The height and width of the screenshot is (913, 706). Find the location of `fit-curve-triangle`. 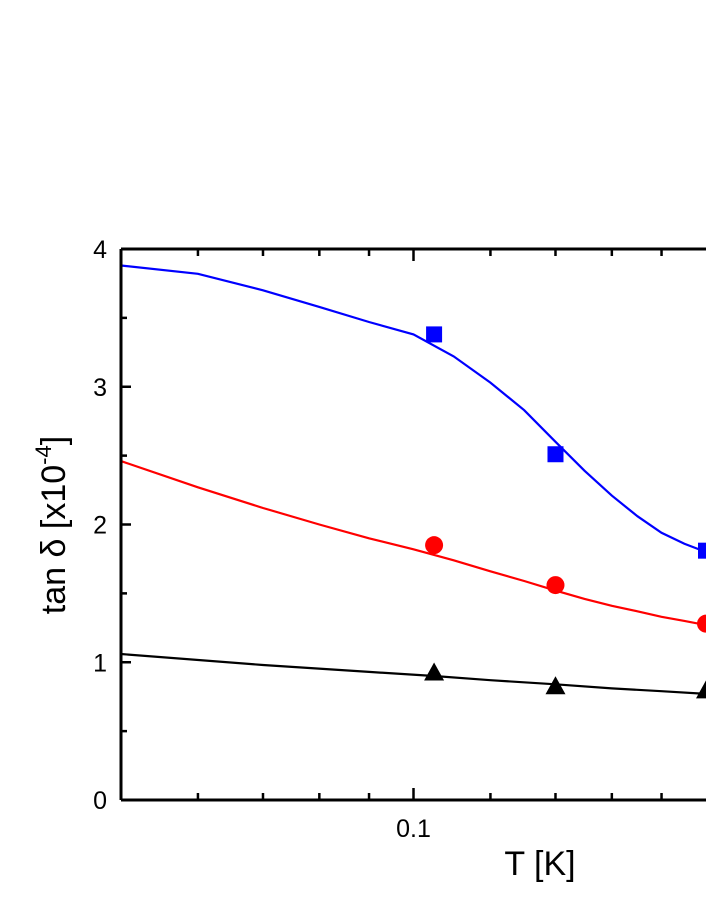

fit-curve-triangle is located at coordinates (413, 673).